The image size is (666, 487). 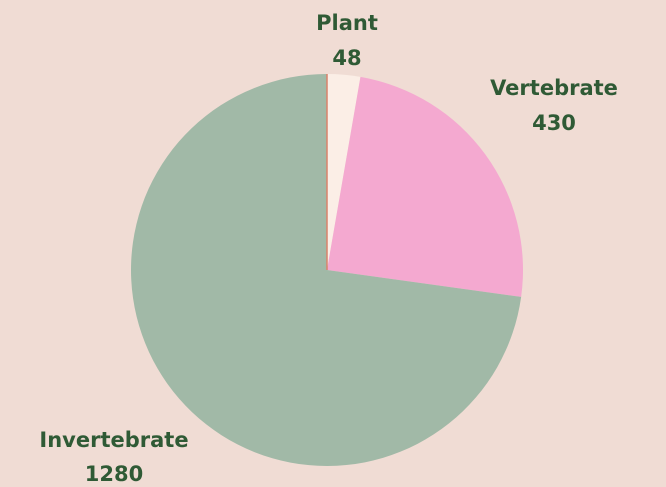 What do you see at coordinates (114, 474) in the screenshot?
I see `invertebrate-value: 1280` at bounding box center [114, 474].